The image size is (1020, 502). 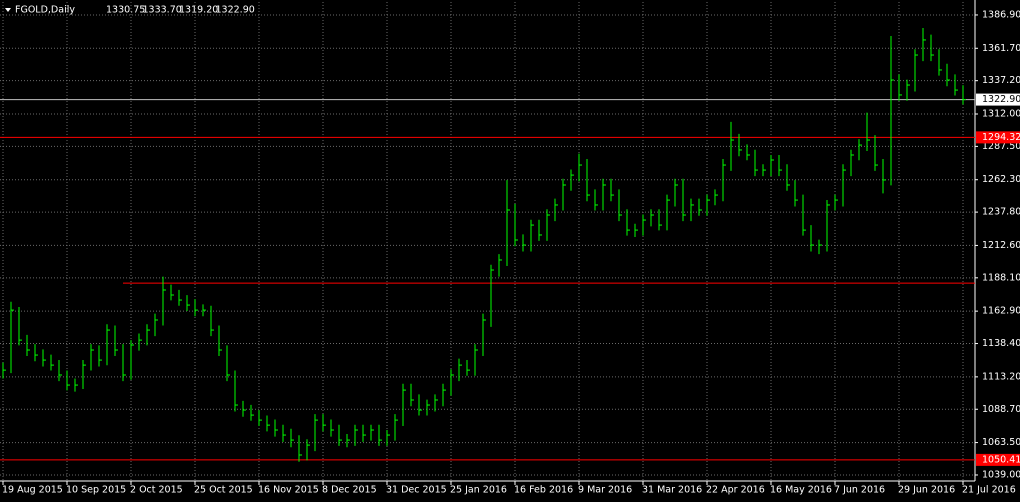 What do you see at coordinates (1001, 277) in the screenshot?
I see `y-tick-label: 1188.10` at bounding box center [1001, 277].